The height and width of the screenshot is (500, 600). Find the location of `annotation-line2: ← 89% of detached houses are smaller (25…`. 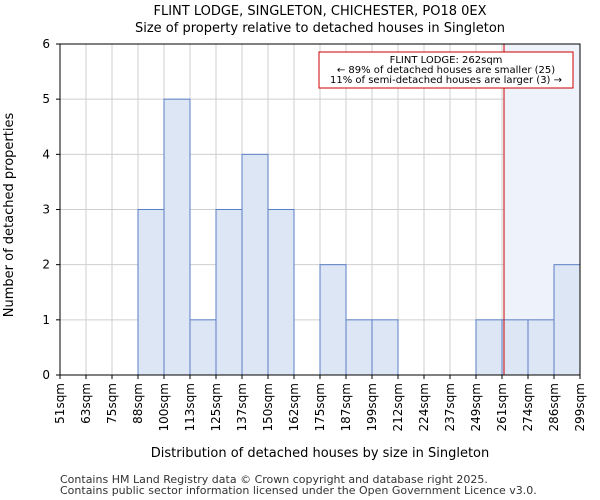

annotation-line2: ← 89% of detached houses are smaller (25… is located at coordinates (446, 70).